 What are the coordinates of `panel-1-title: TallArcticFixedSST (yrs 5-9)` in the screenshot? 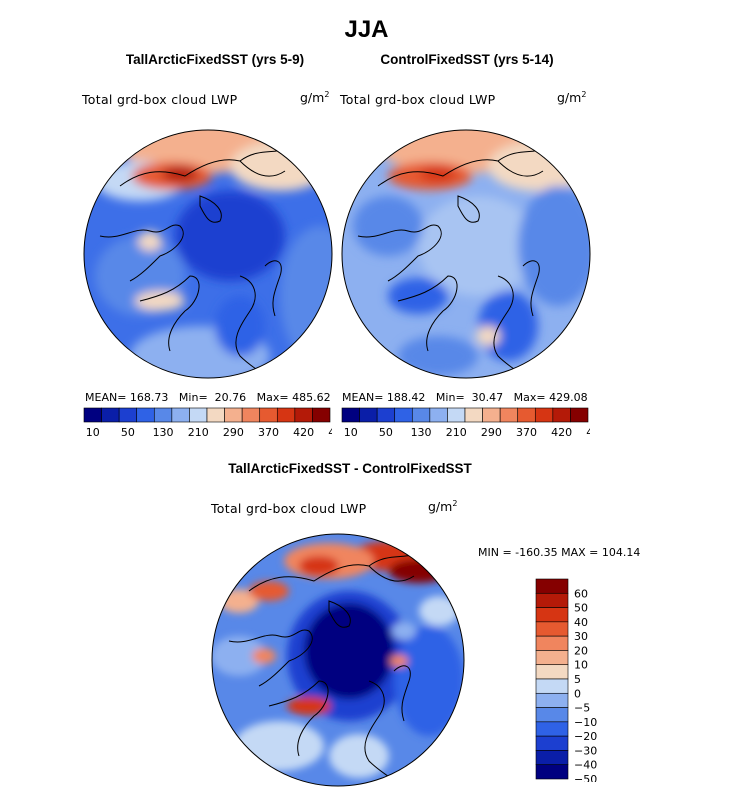 It's located at (215, 59).